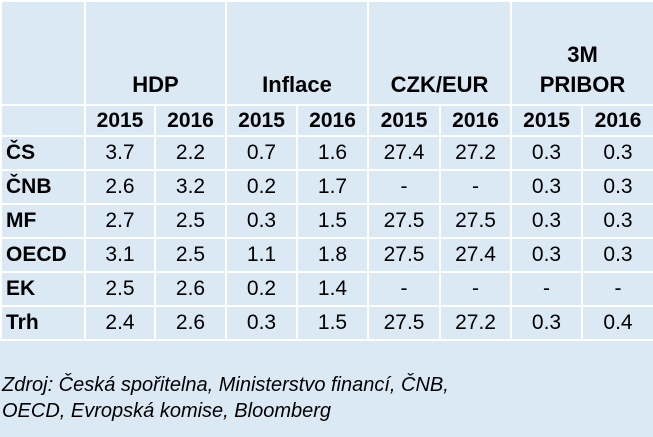  I want to click on table-cell: 3.1, so click(120, 255).